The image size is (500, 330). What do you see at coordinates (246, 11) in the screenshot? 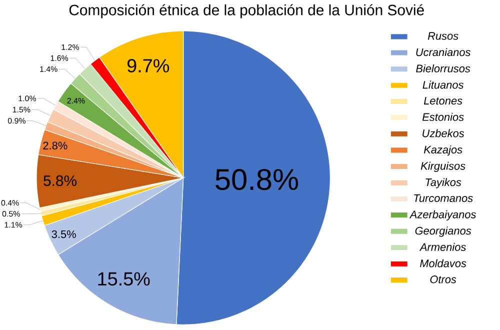
I see `chart-title: Composición étnica de la población de la Unión Sovié` at bounding box center [246, 11].